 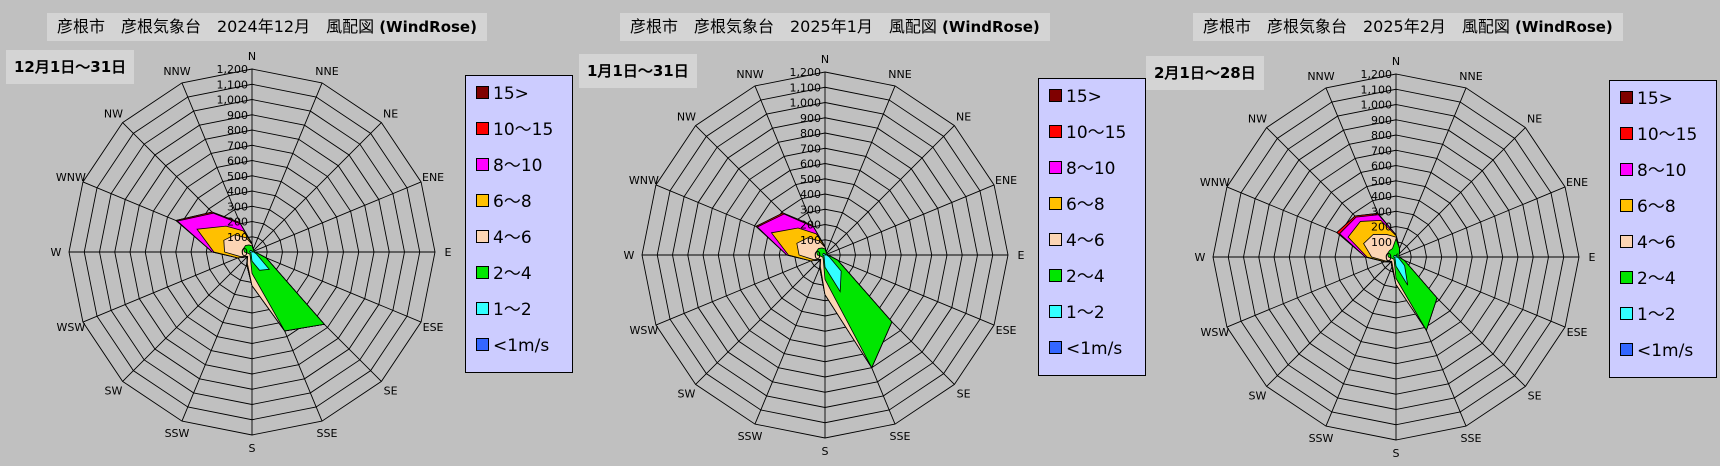 What do you see at coordinates (252, 56) in the screenshot?
I see `direction-label-n: N` at bounding box center [252, 56].